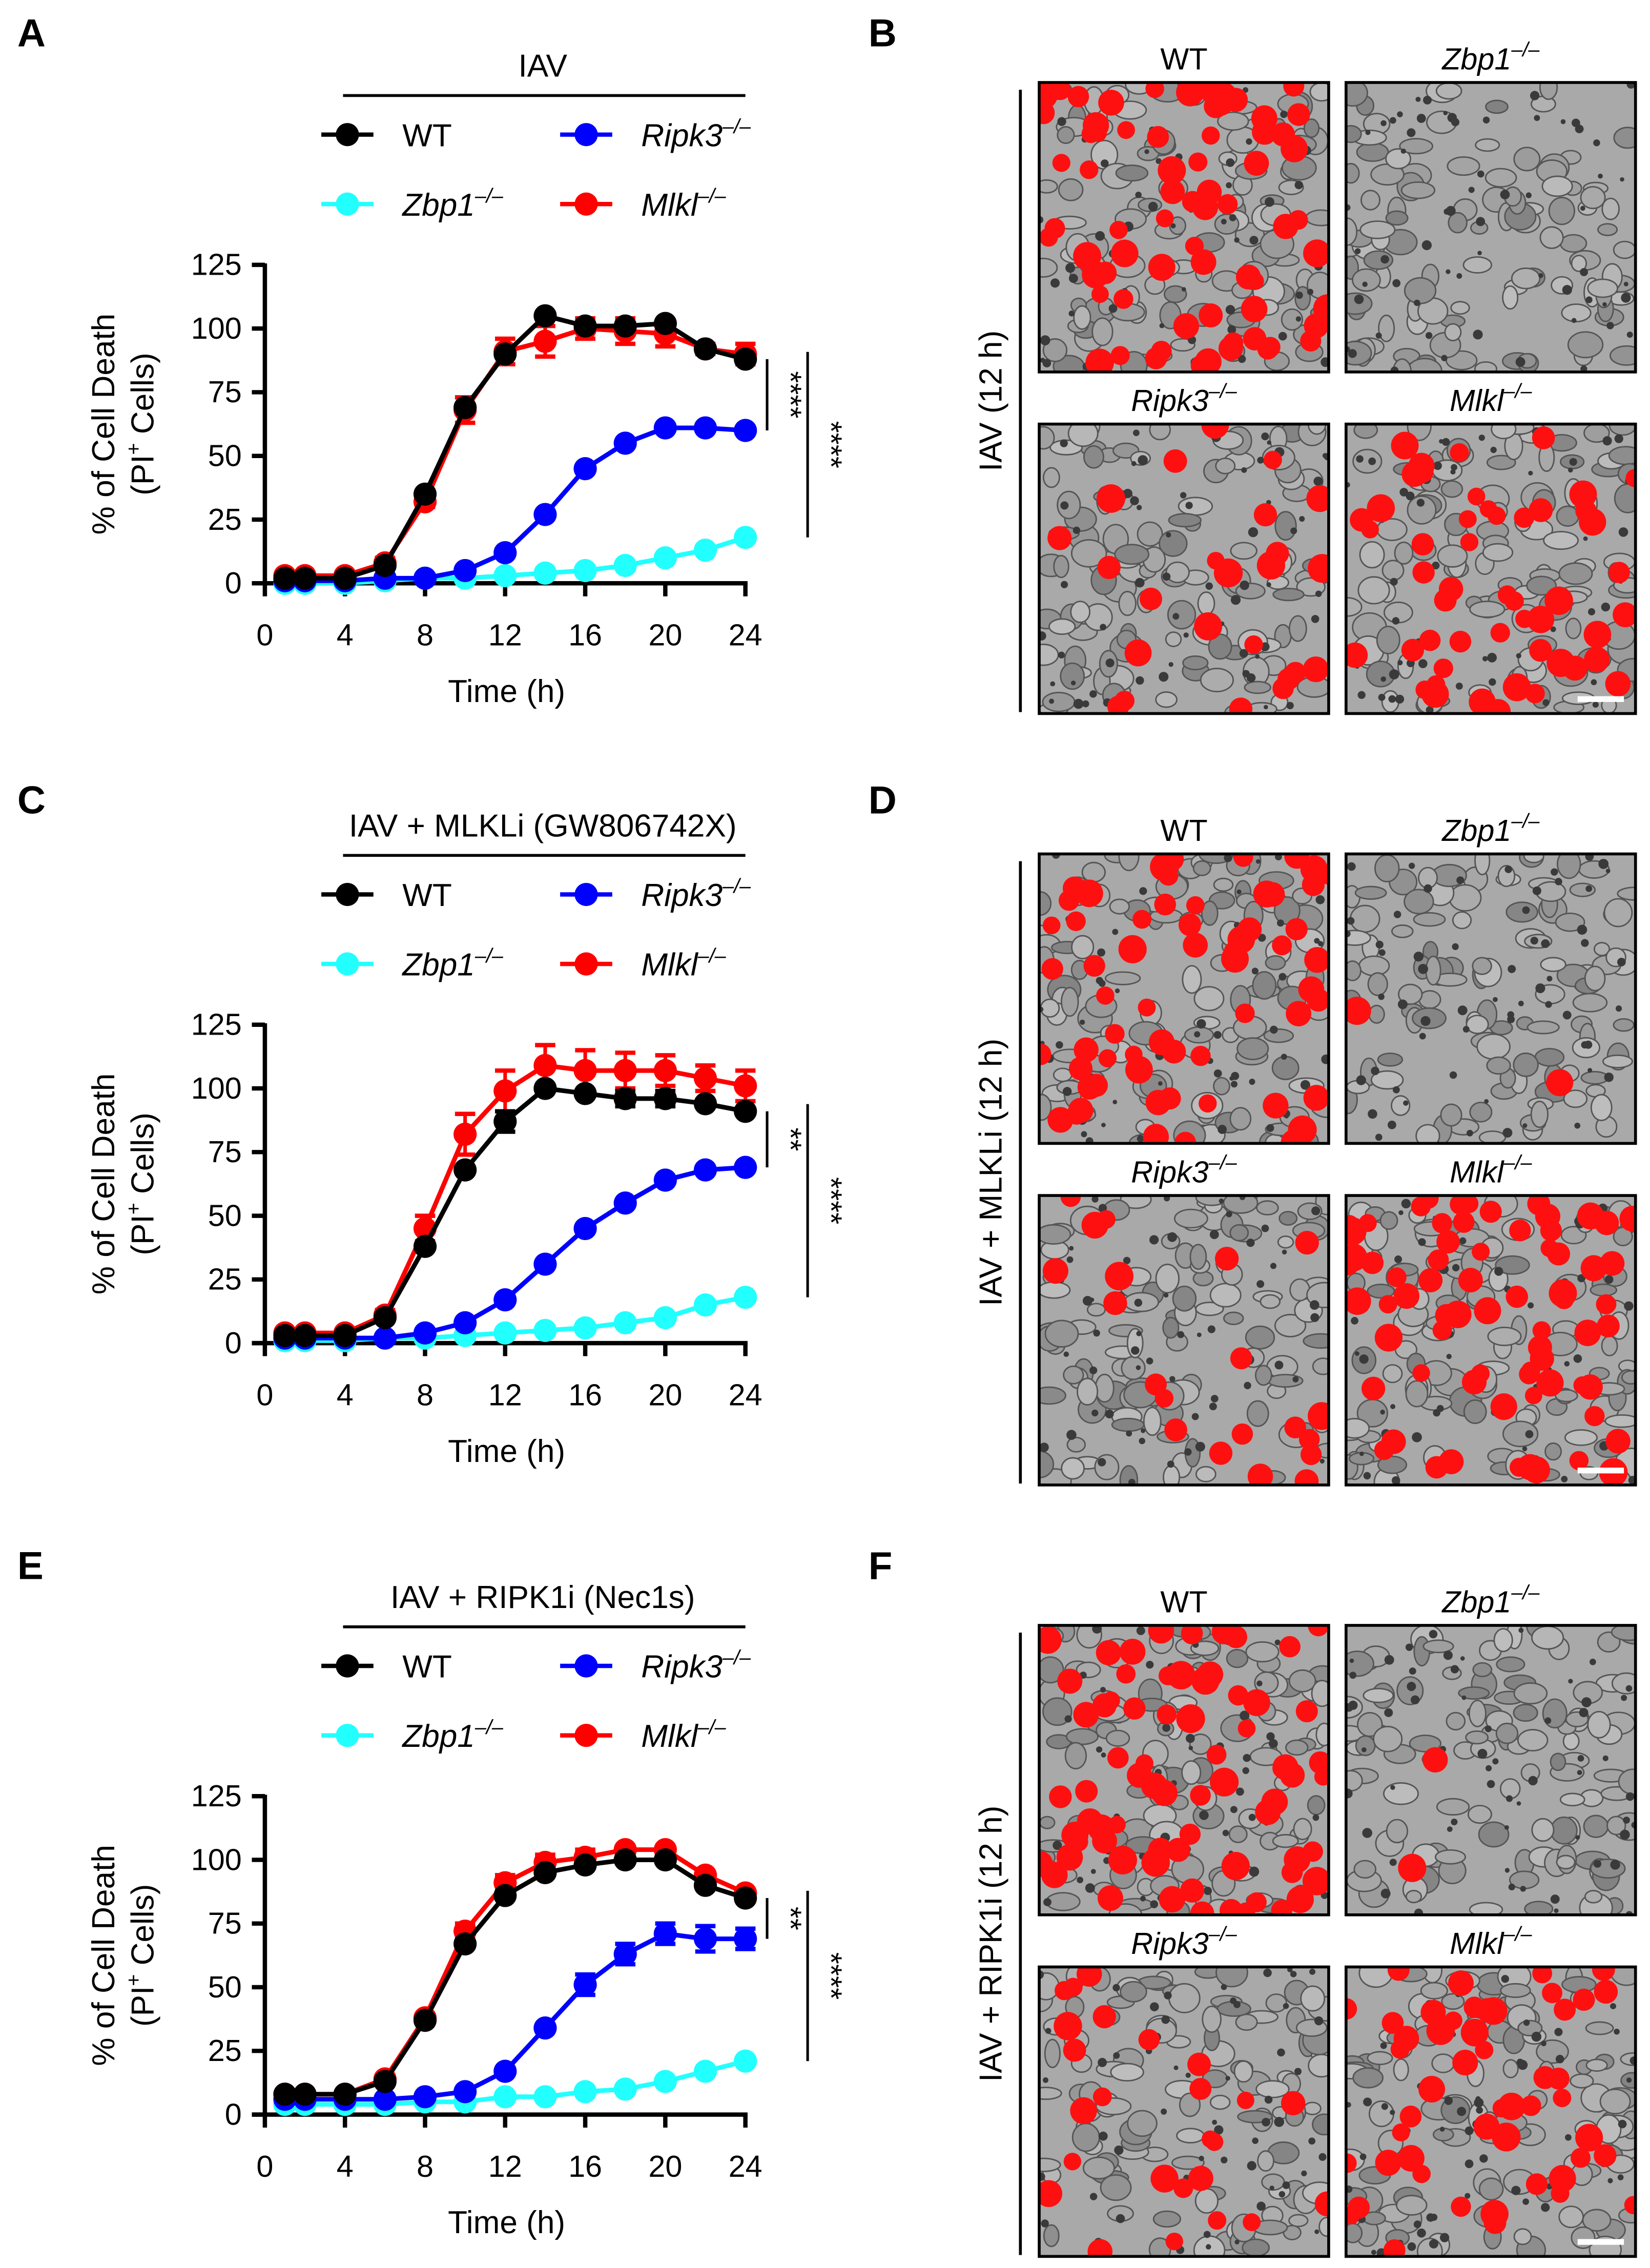  What do you see at coordinates (1491, 399) in the screenshot?
I see `genotype-label: Mlkl–/–` at bounding box center [1491, 399].